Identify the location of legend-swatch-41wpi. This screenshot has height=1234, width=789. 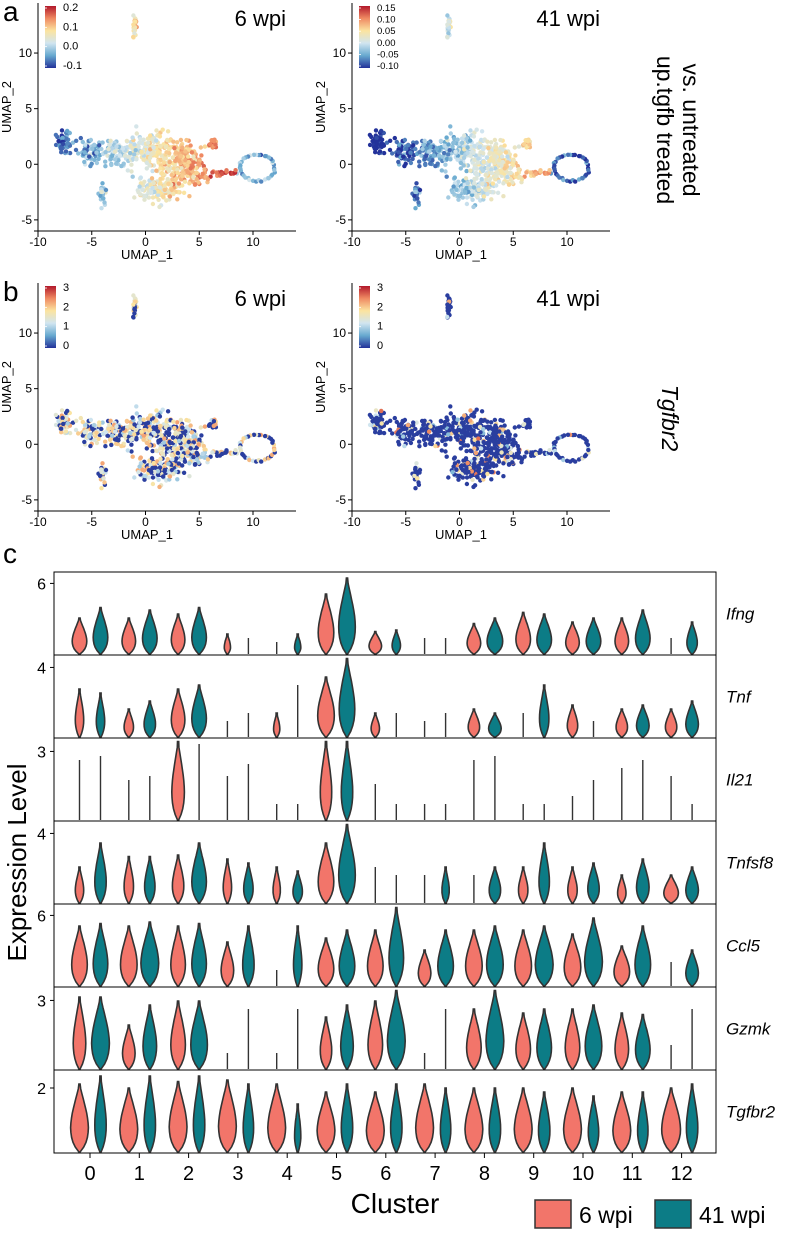
(673, 1214).